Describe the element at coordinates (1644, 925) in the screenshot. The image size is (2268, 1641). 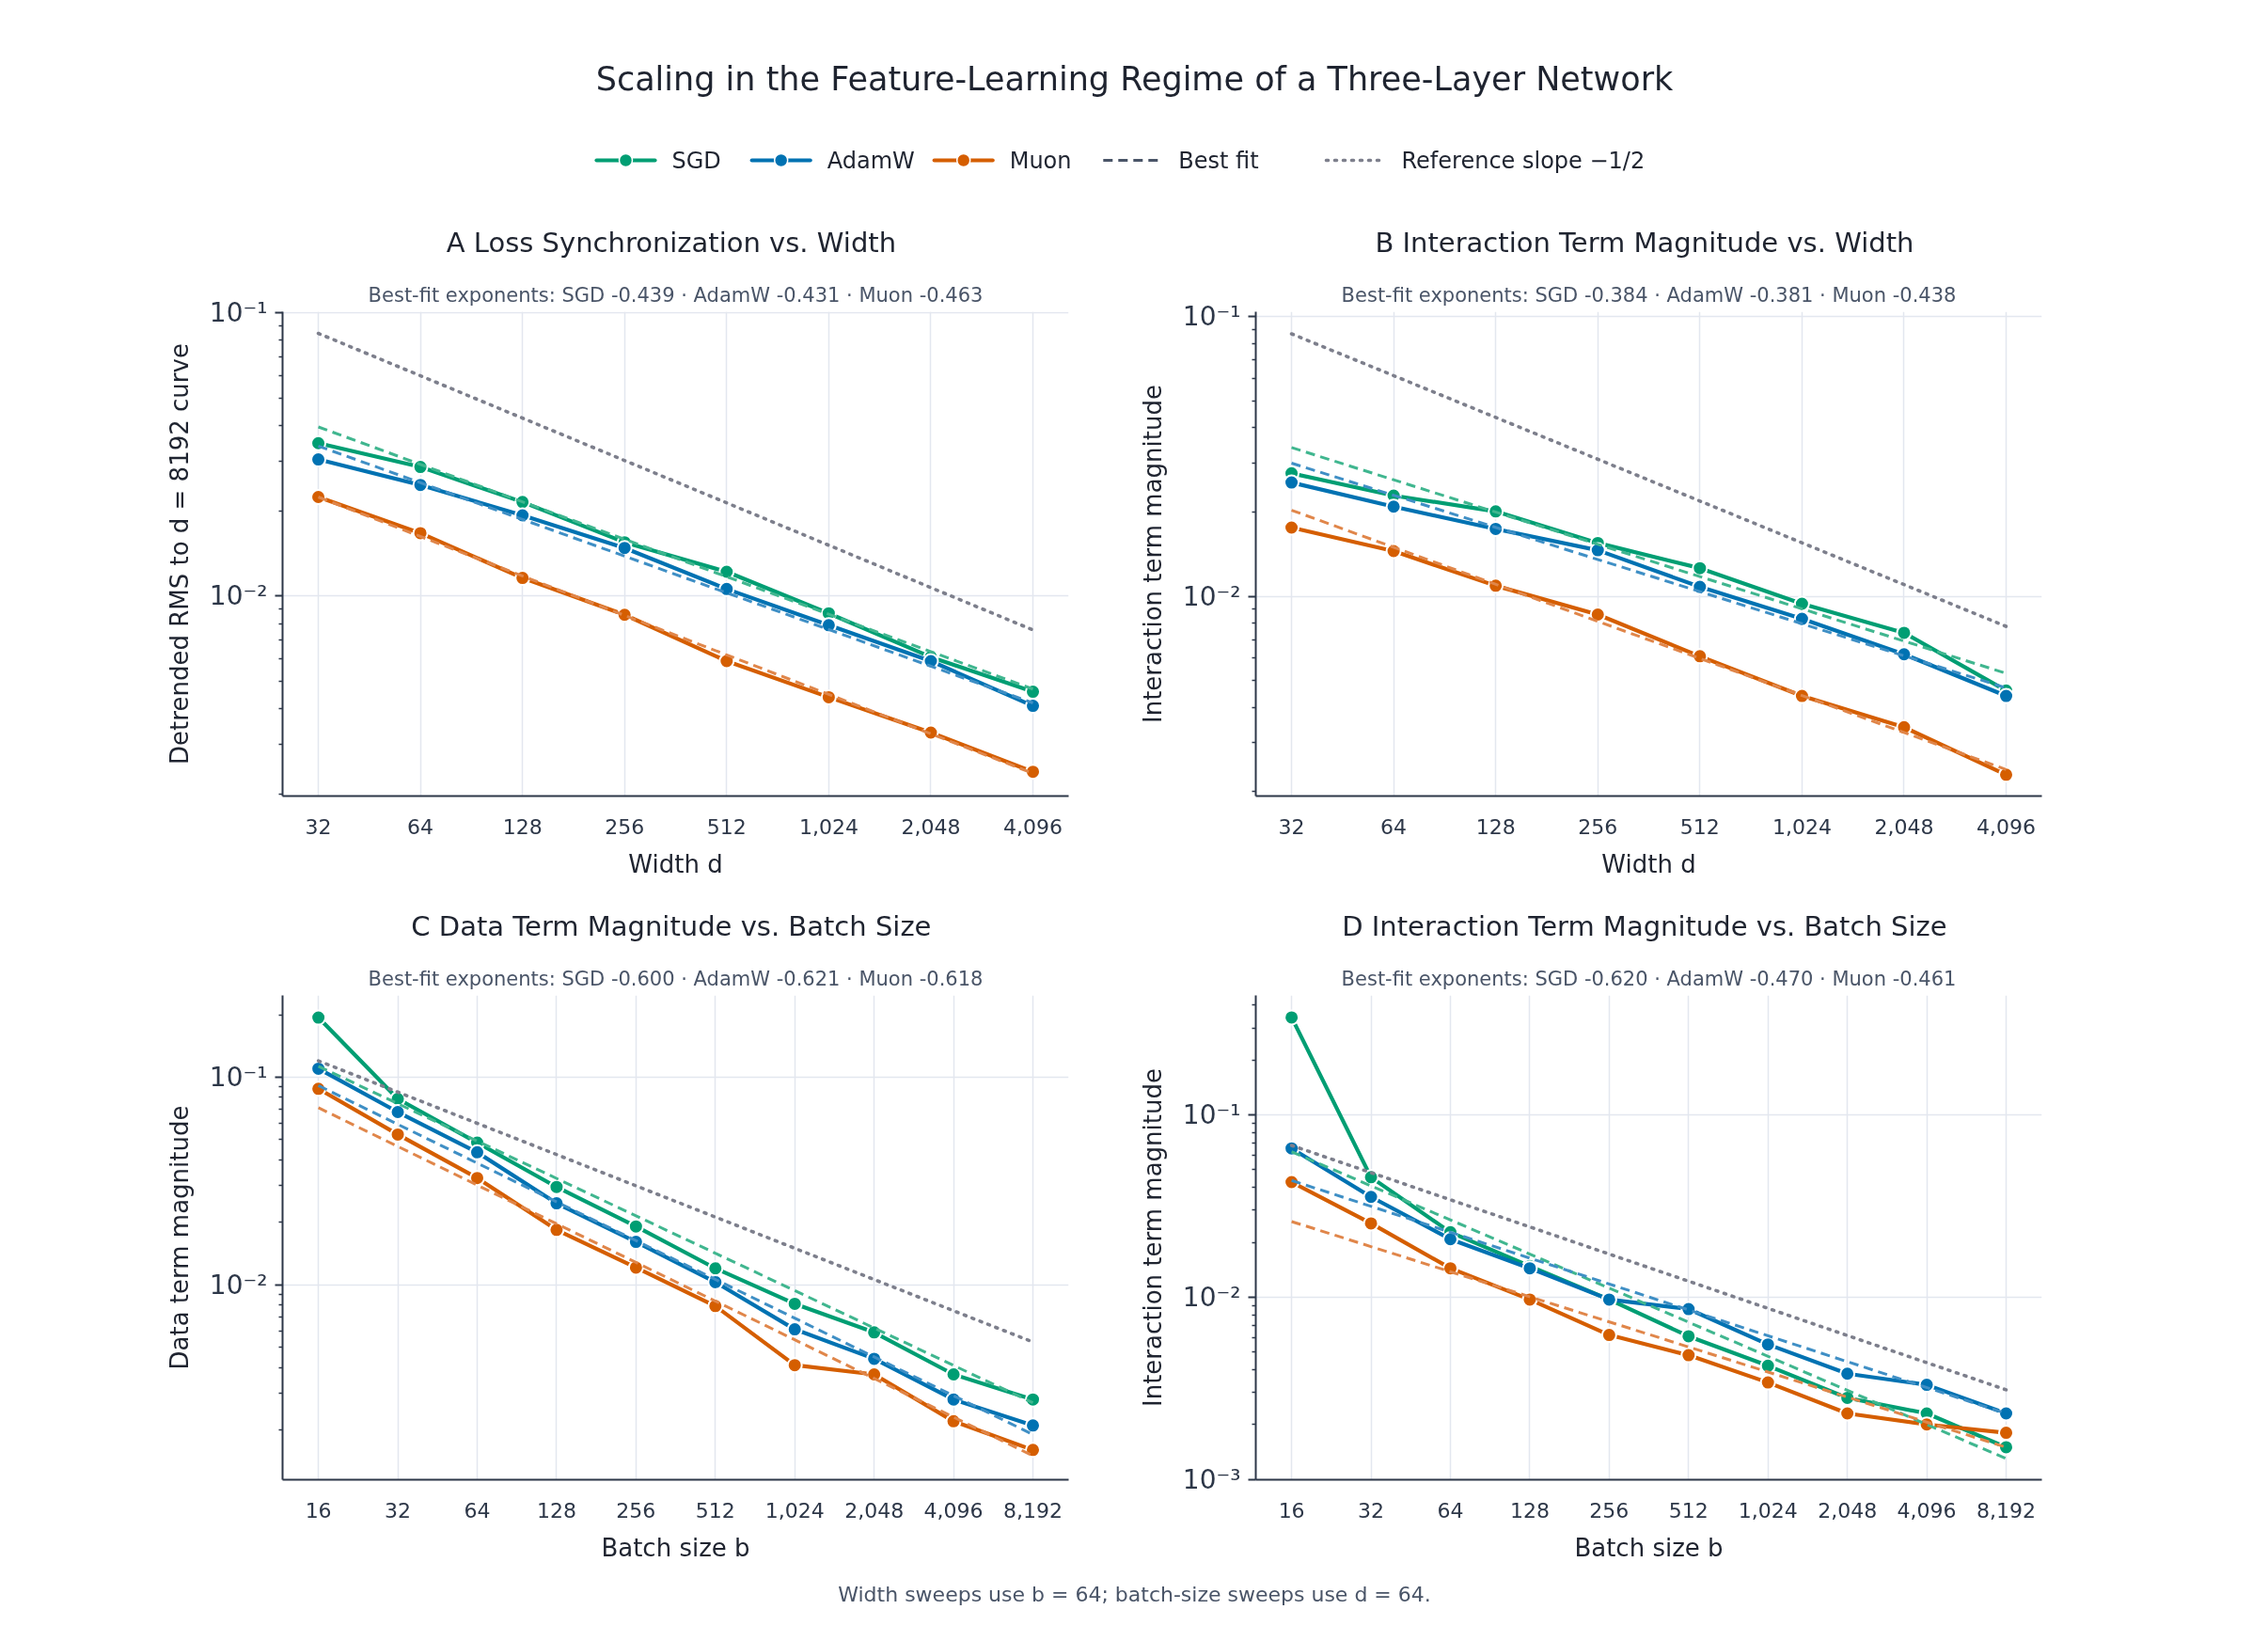
I see `chart-title: D Interaction Term Magnitude vs. Batch Size` at that location.